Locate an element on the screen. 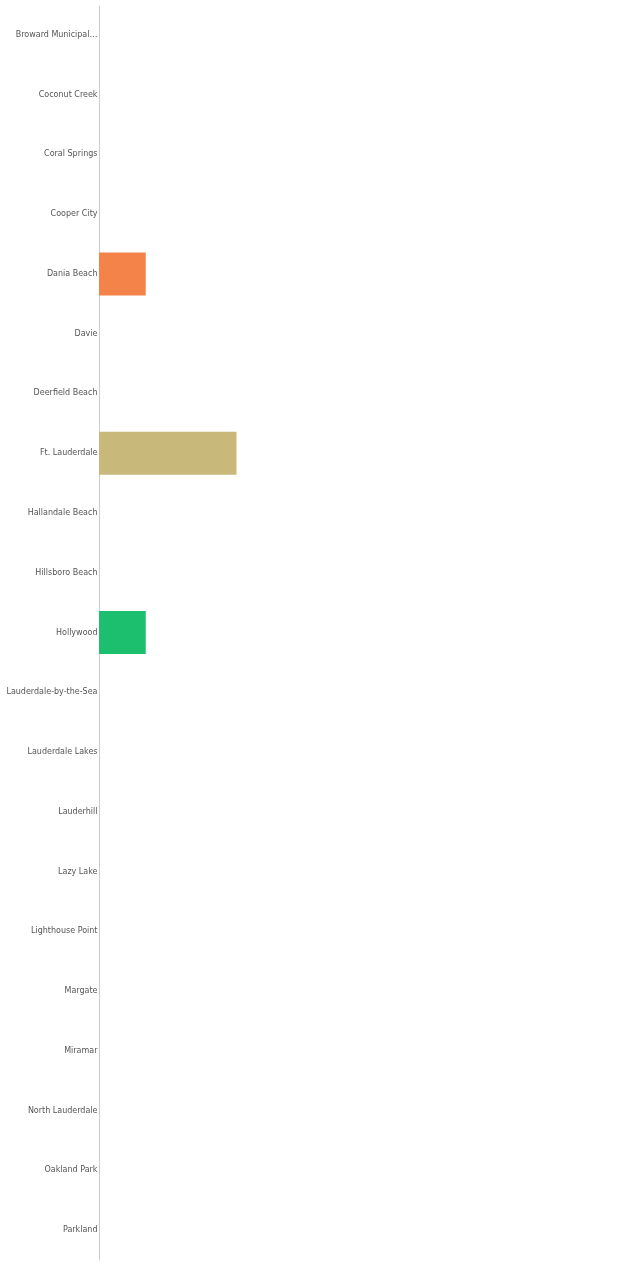 The height and width of the screenshot is (1283, 625). y-tick-label: Lazy Lake is located at coordinates (78, 871).